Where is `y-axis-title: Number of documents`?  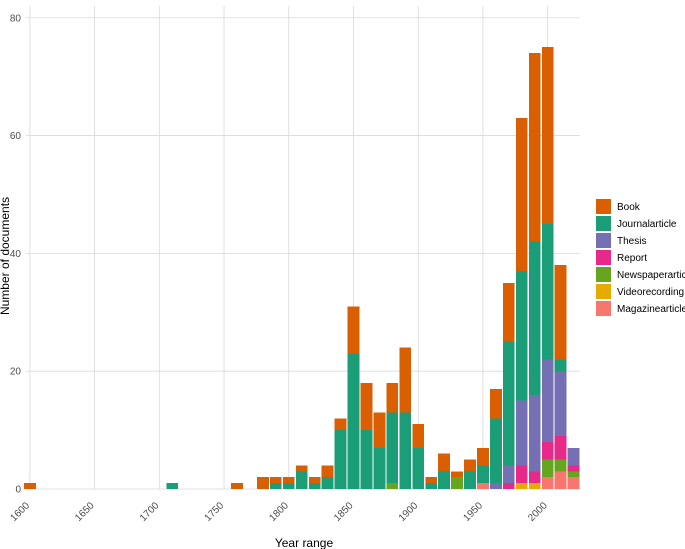 y-axis-title: Number of documents is located at coordinates (6, 256).